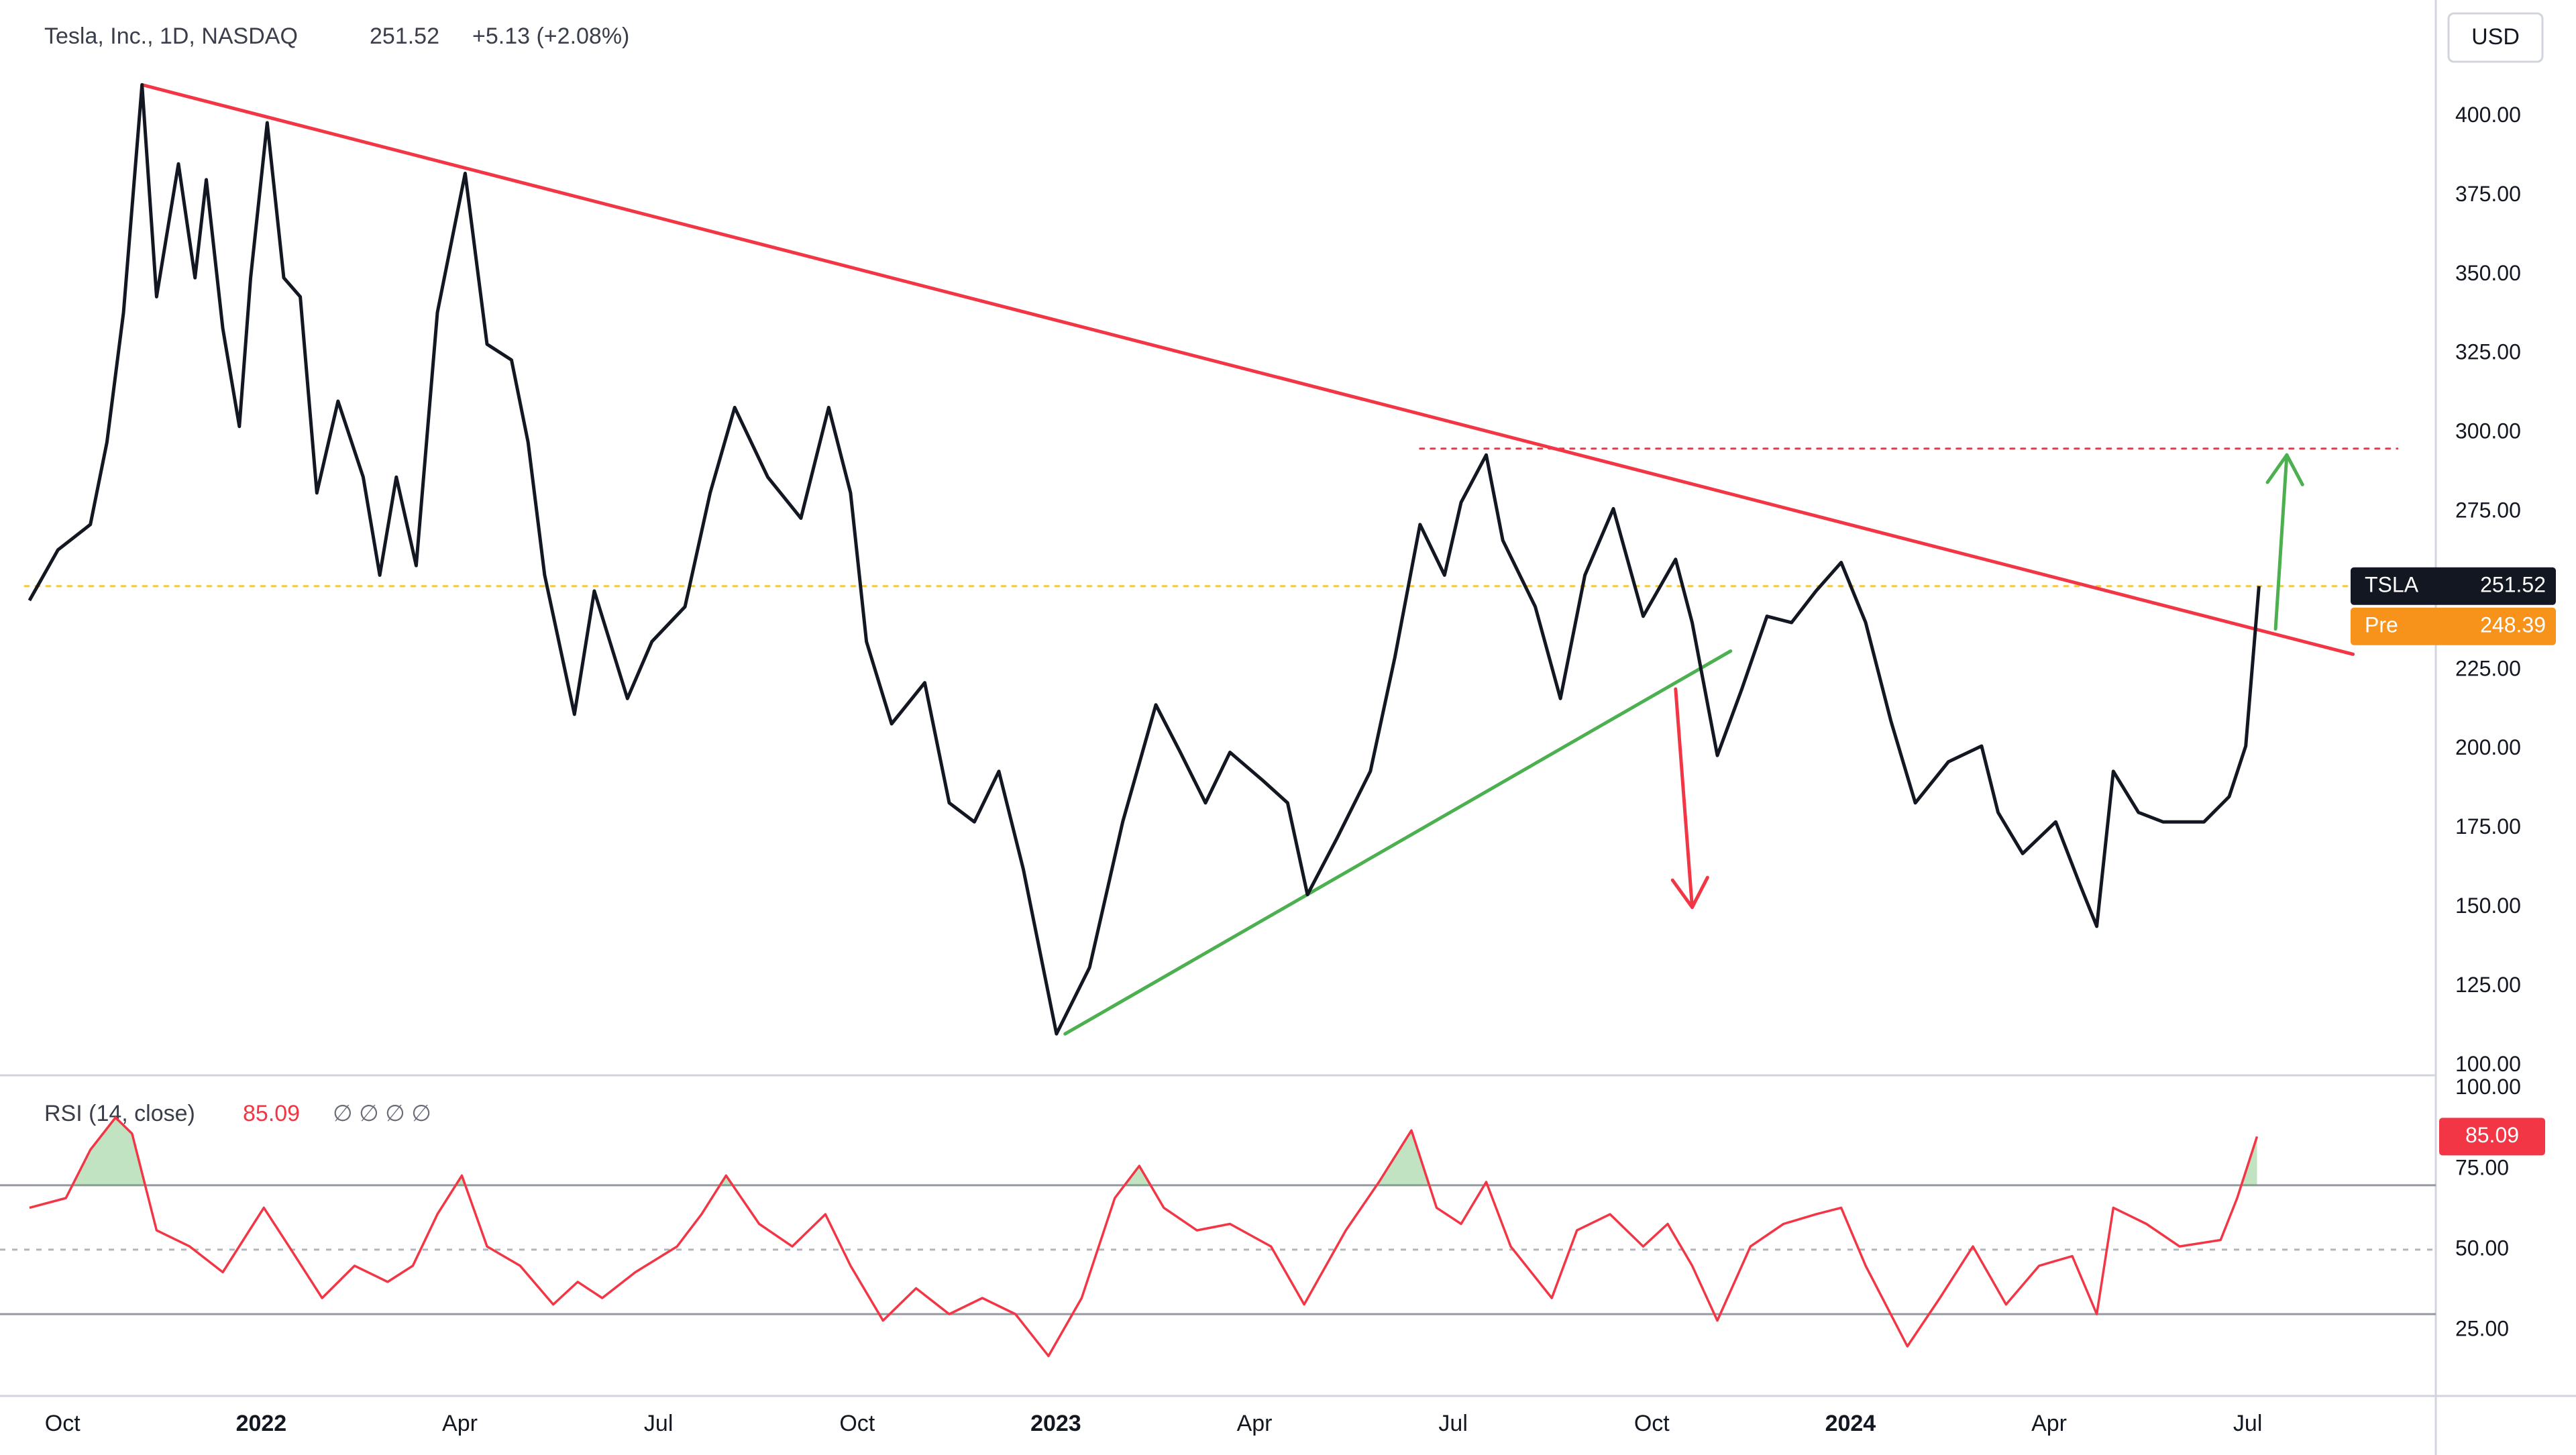 This screenshot has height=1455, width=2576. Describe the element at coordinates (2482, 1248) in the screenshot. I see `y-tick-label: 50.00` at that location.